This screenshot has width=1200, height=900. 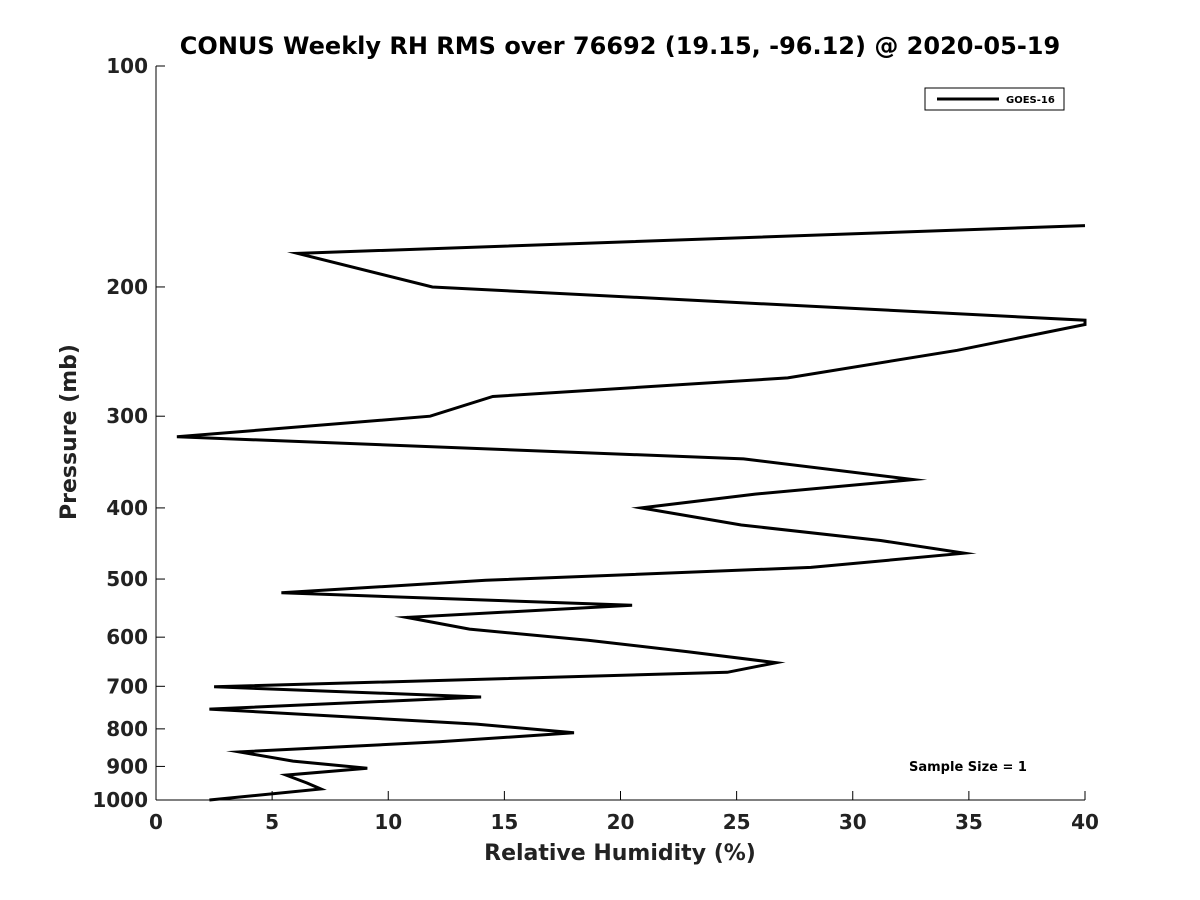 I want to click on y-tick-label: 800, so click(x=127, y=729).